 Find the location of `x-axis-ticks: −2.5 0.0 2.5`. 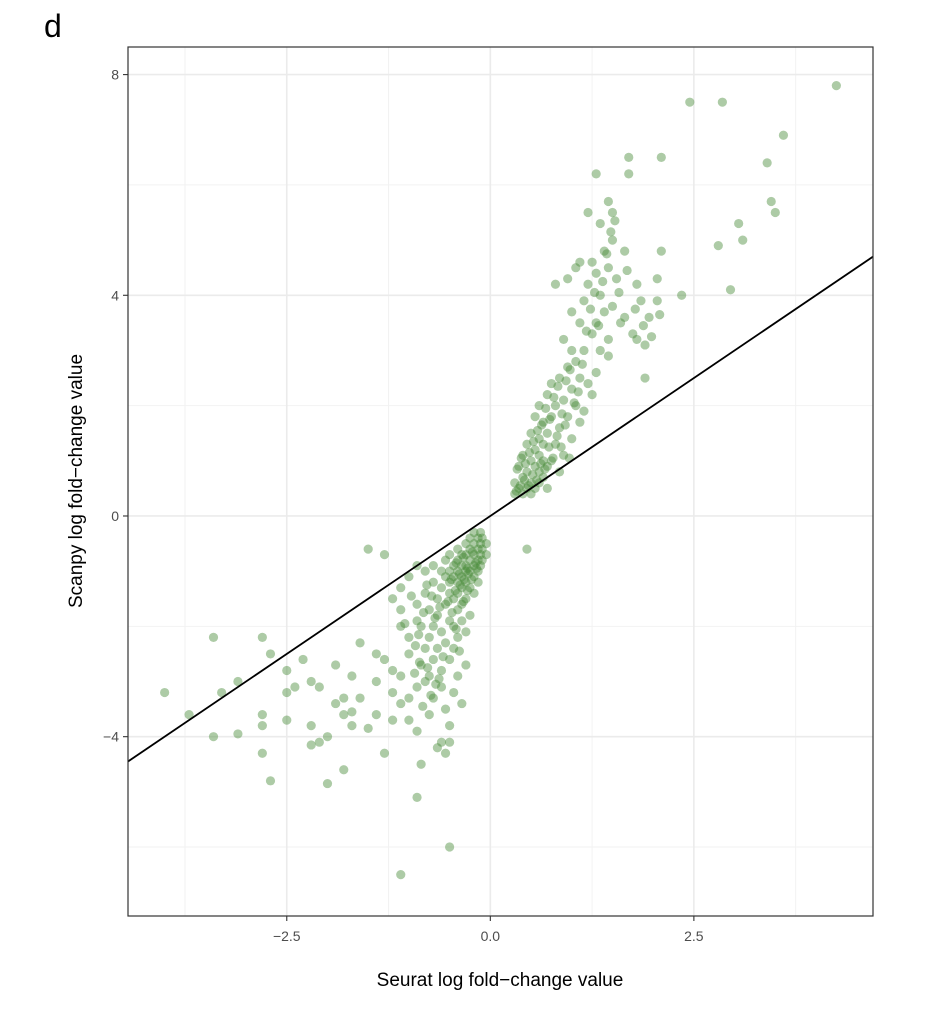

x-axis-ticks: −2.5 0.0 2.5 is located at coordinates (488, 930).